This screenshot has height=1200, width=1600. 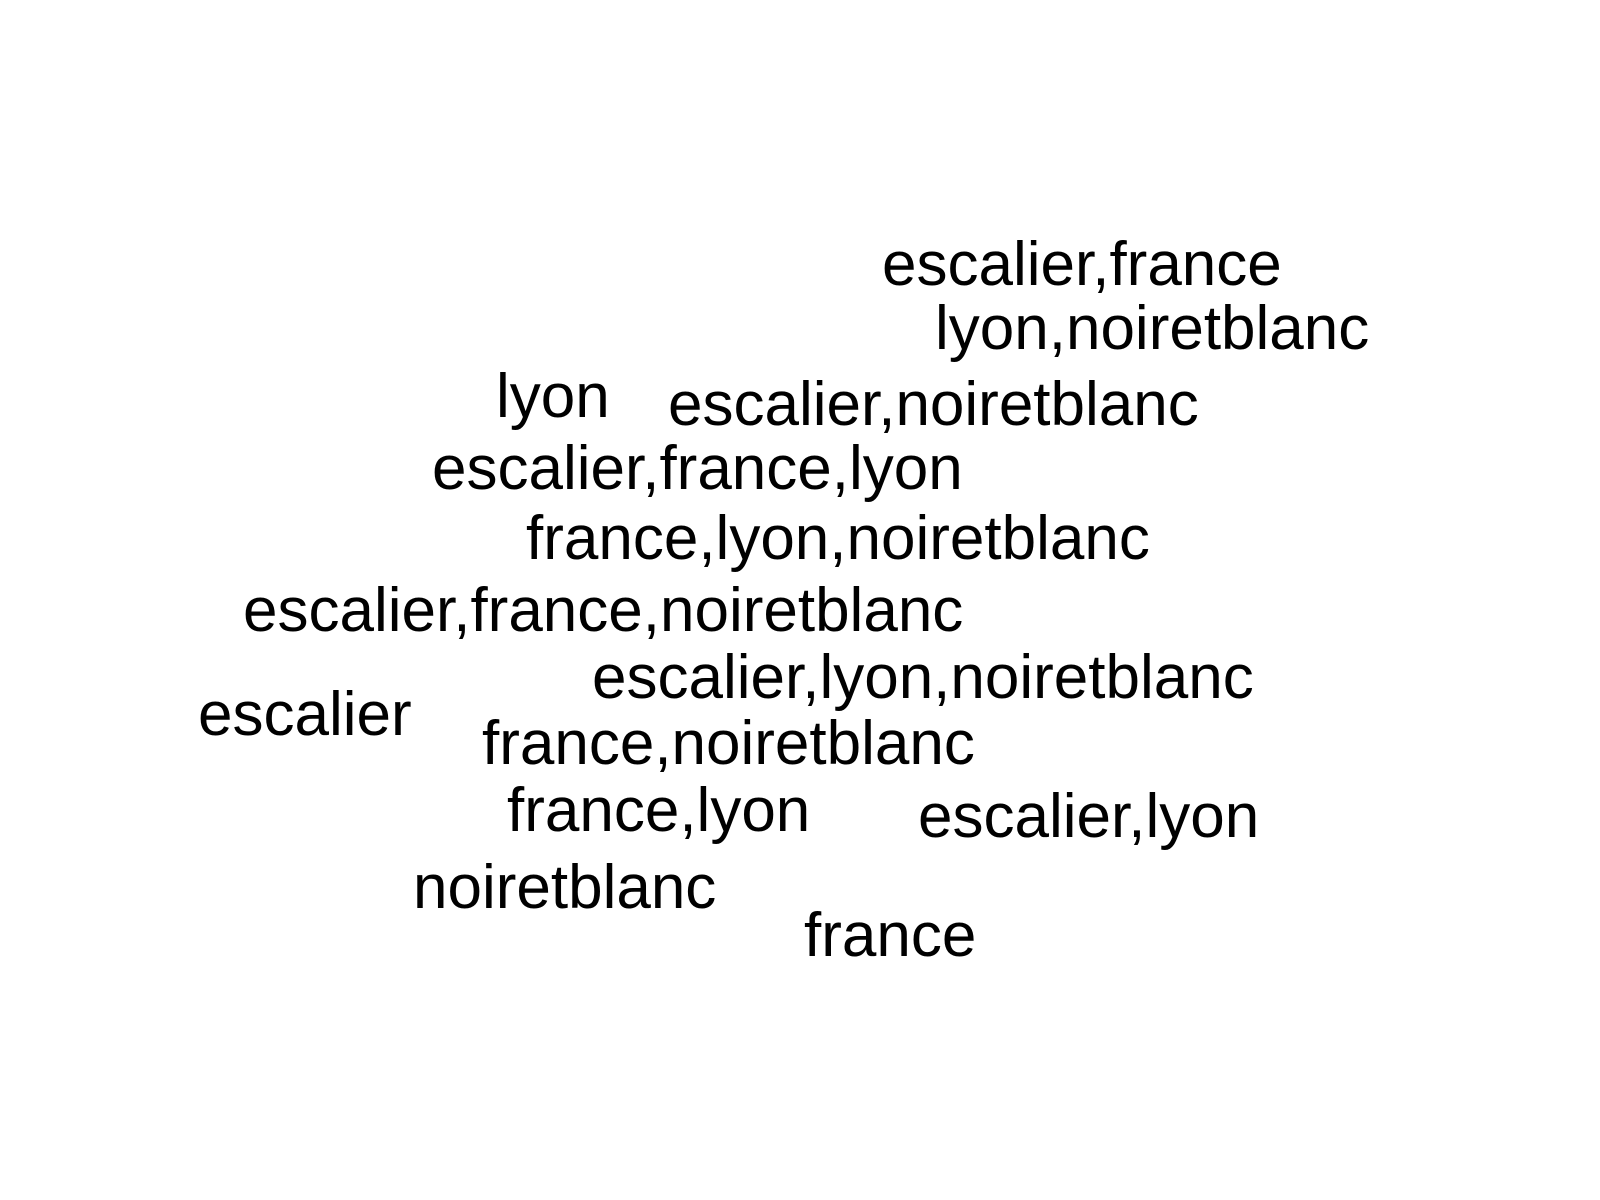 I want to click on word-label: france,lyon,noiretblanc, so click(x=838, y=538).